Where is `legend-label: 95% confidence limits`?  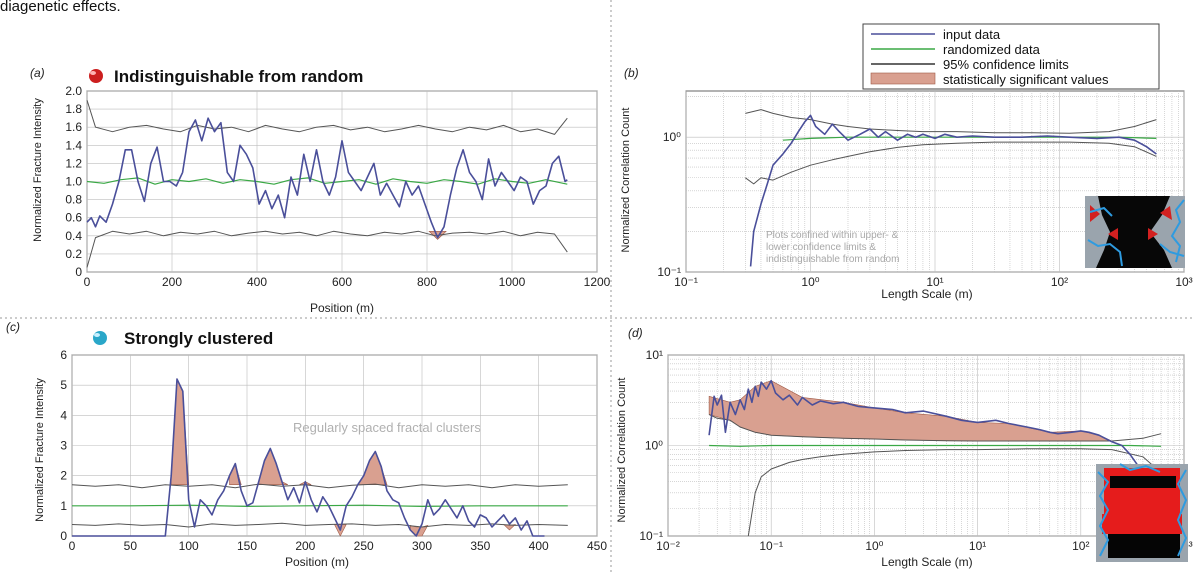 legend-label: 95% confidence limits is located at coordinates (1006, 64).